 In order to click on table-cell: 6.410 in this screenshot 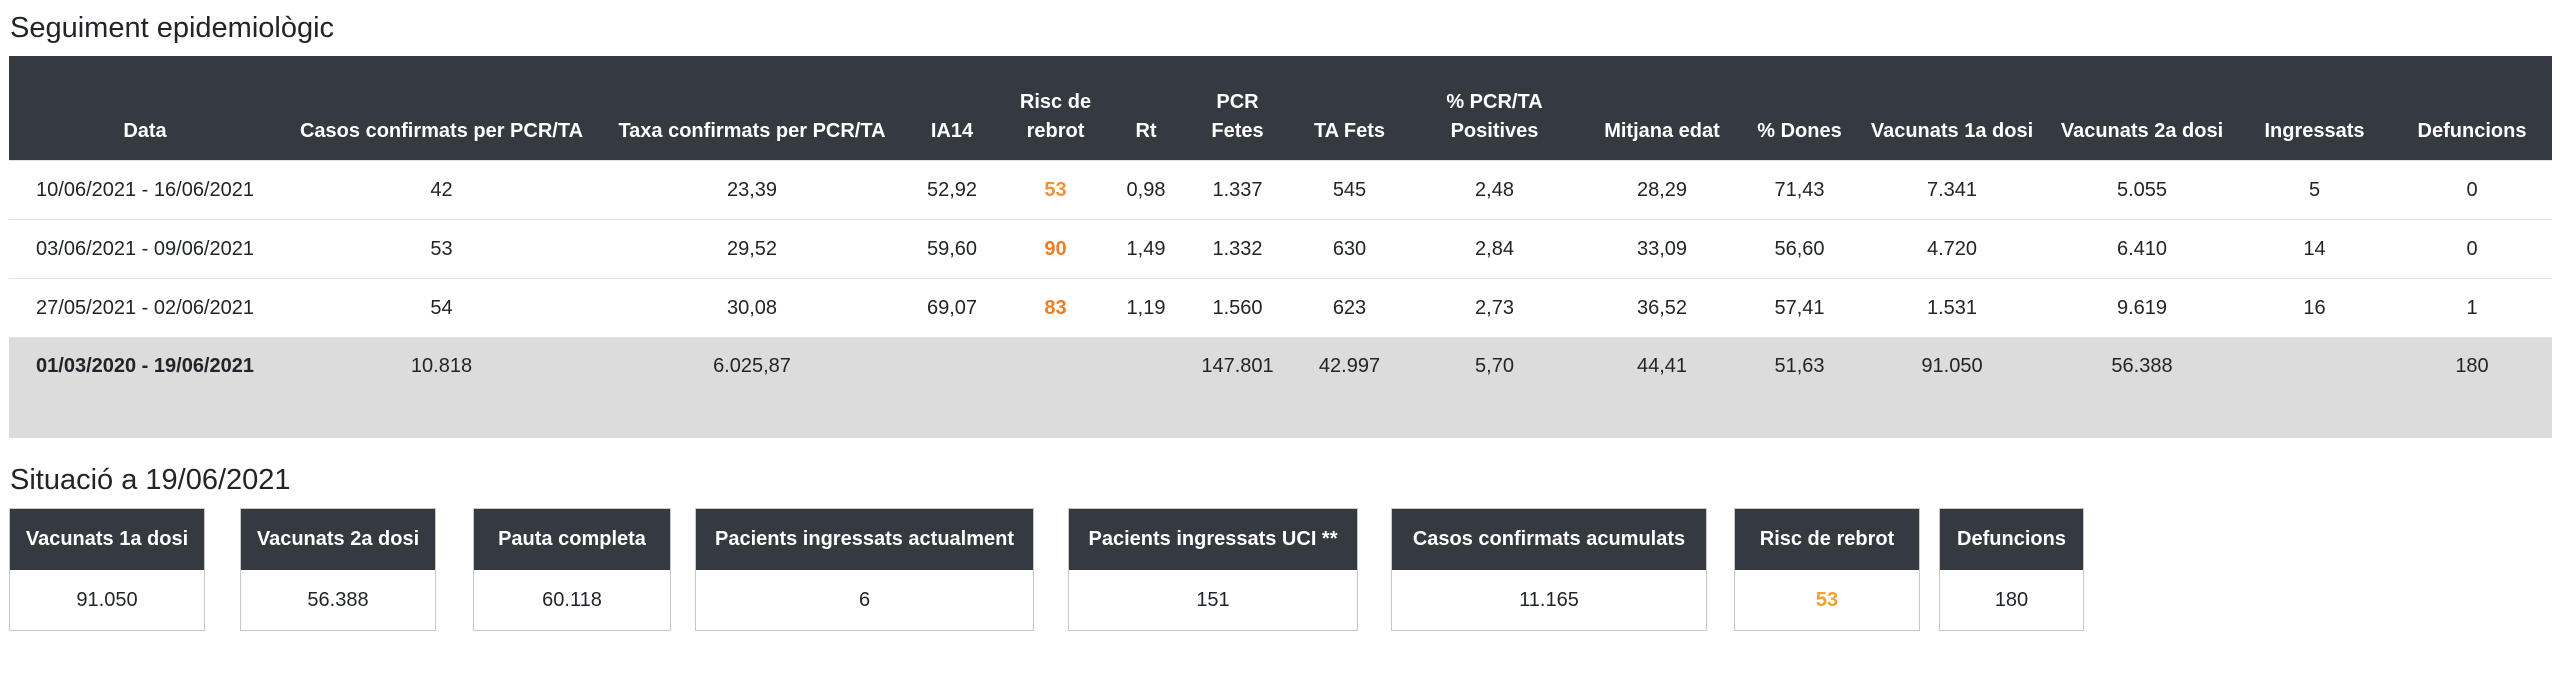, I will do `click(2142, 249)`.